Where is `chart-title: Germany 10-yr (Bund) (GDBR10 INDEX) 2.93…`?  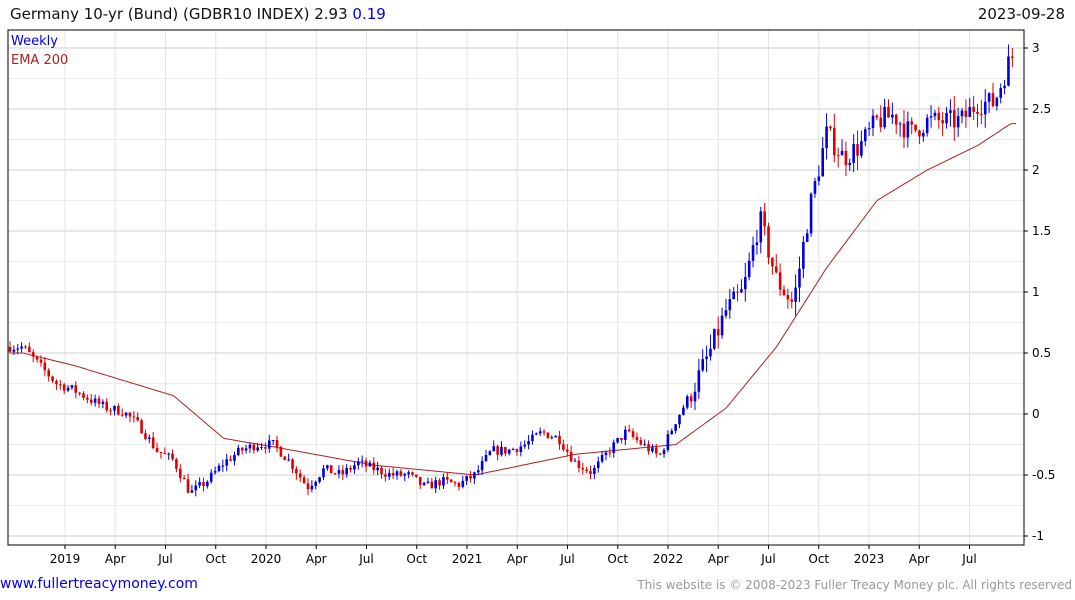
chart-title: Germany 10-yr (Bund) (GDBR10 INDEX) 2.93… is located at coordinates (198, 14).